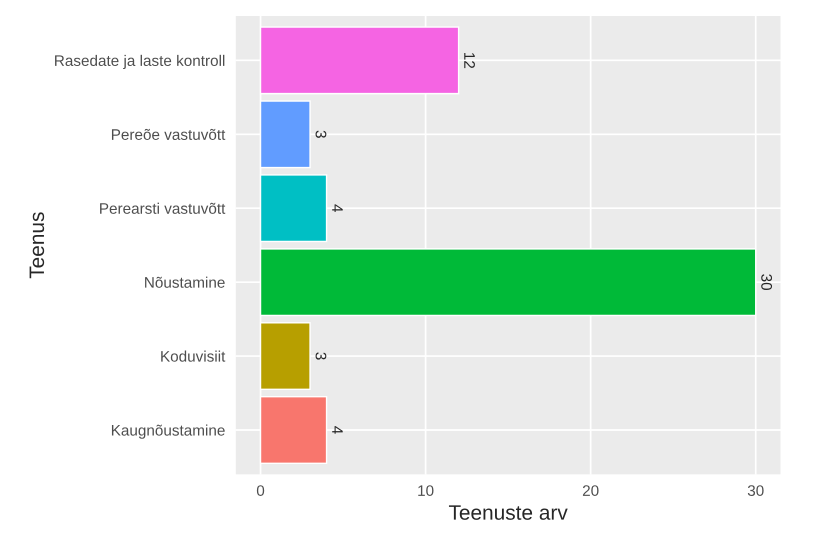 The image size is (813, 533). What do you see at coordinates (168, 431) in the screenshot?
I see `y-tick-label: Kaugnõustamine` at bounding box center [168, 431].